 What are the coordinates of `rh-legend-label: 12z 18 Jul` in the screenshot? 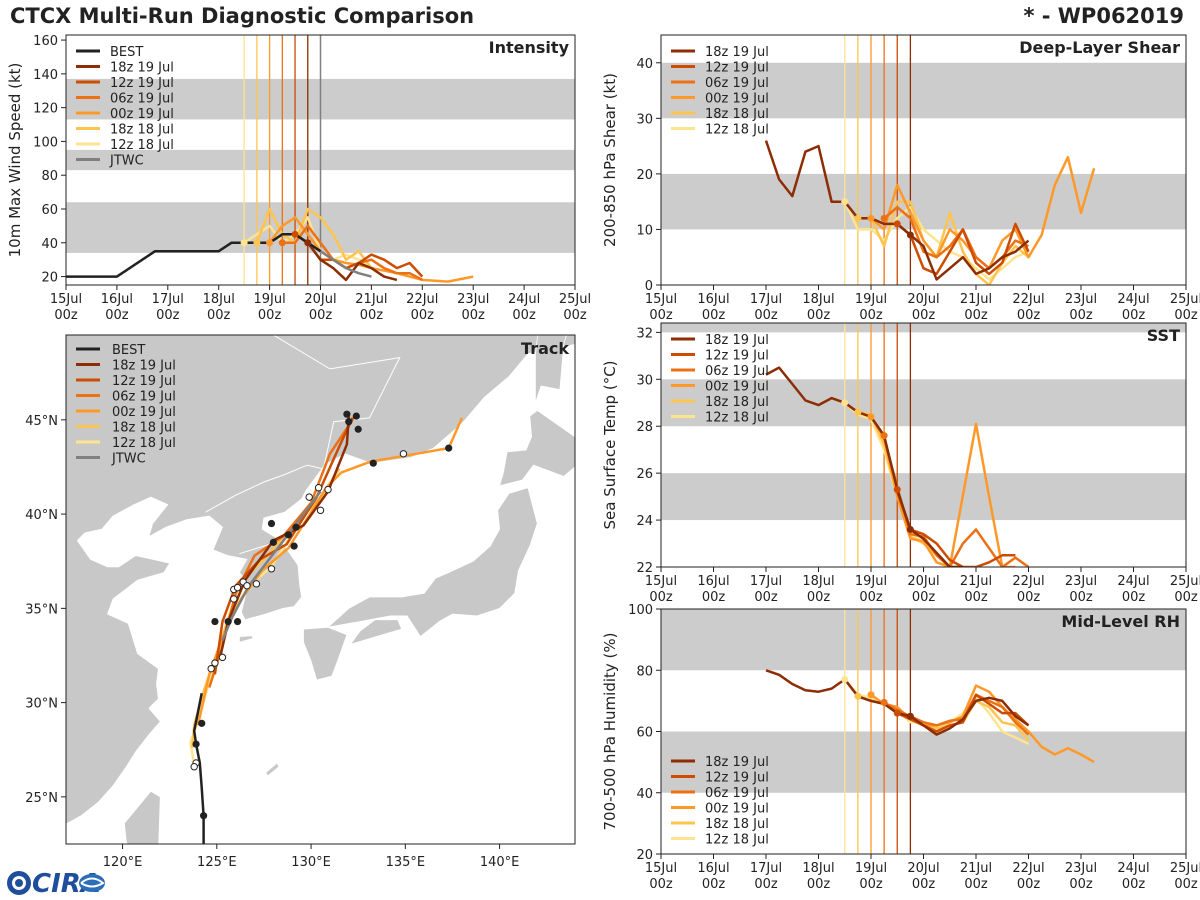 It's located at (737, 840).